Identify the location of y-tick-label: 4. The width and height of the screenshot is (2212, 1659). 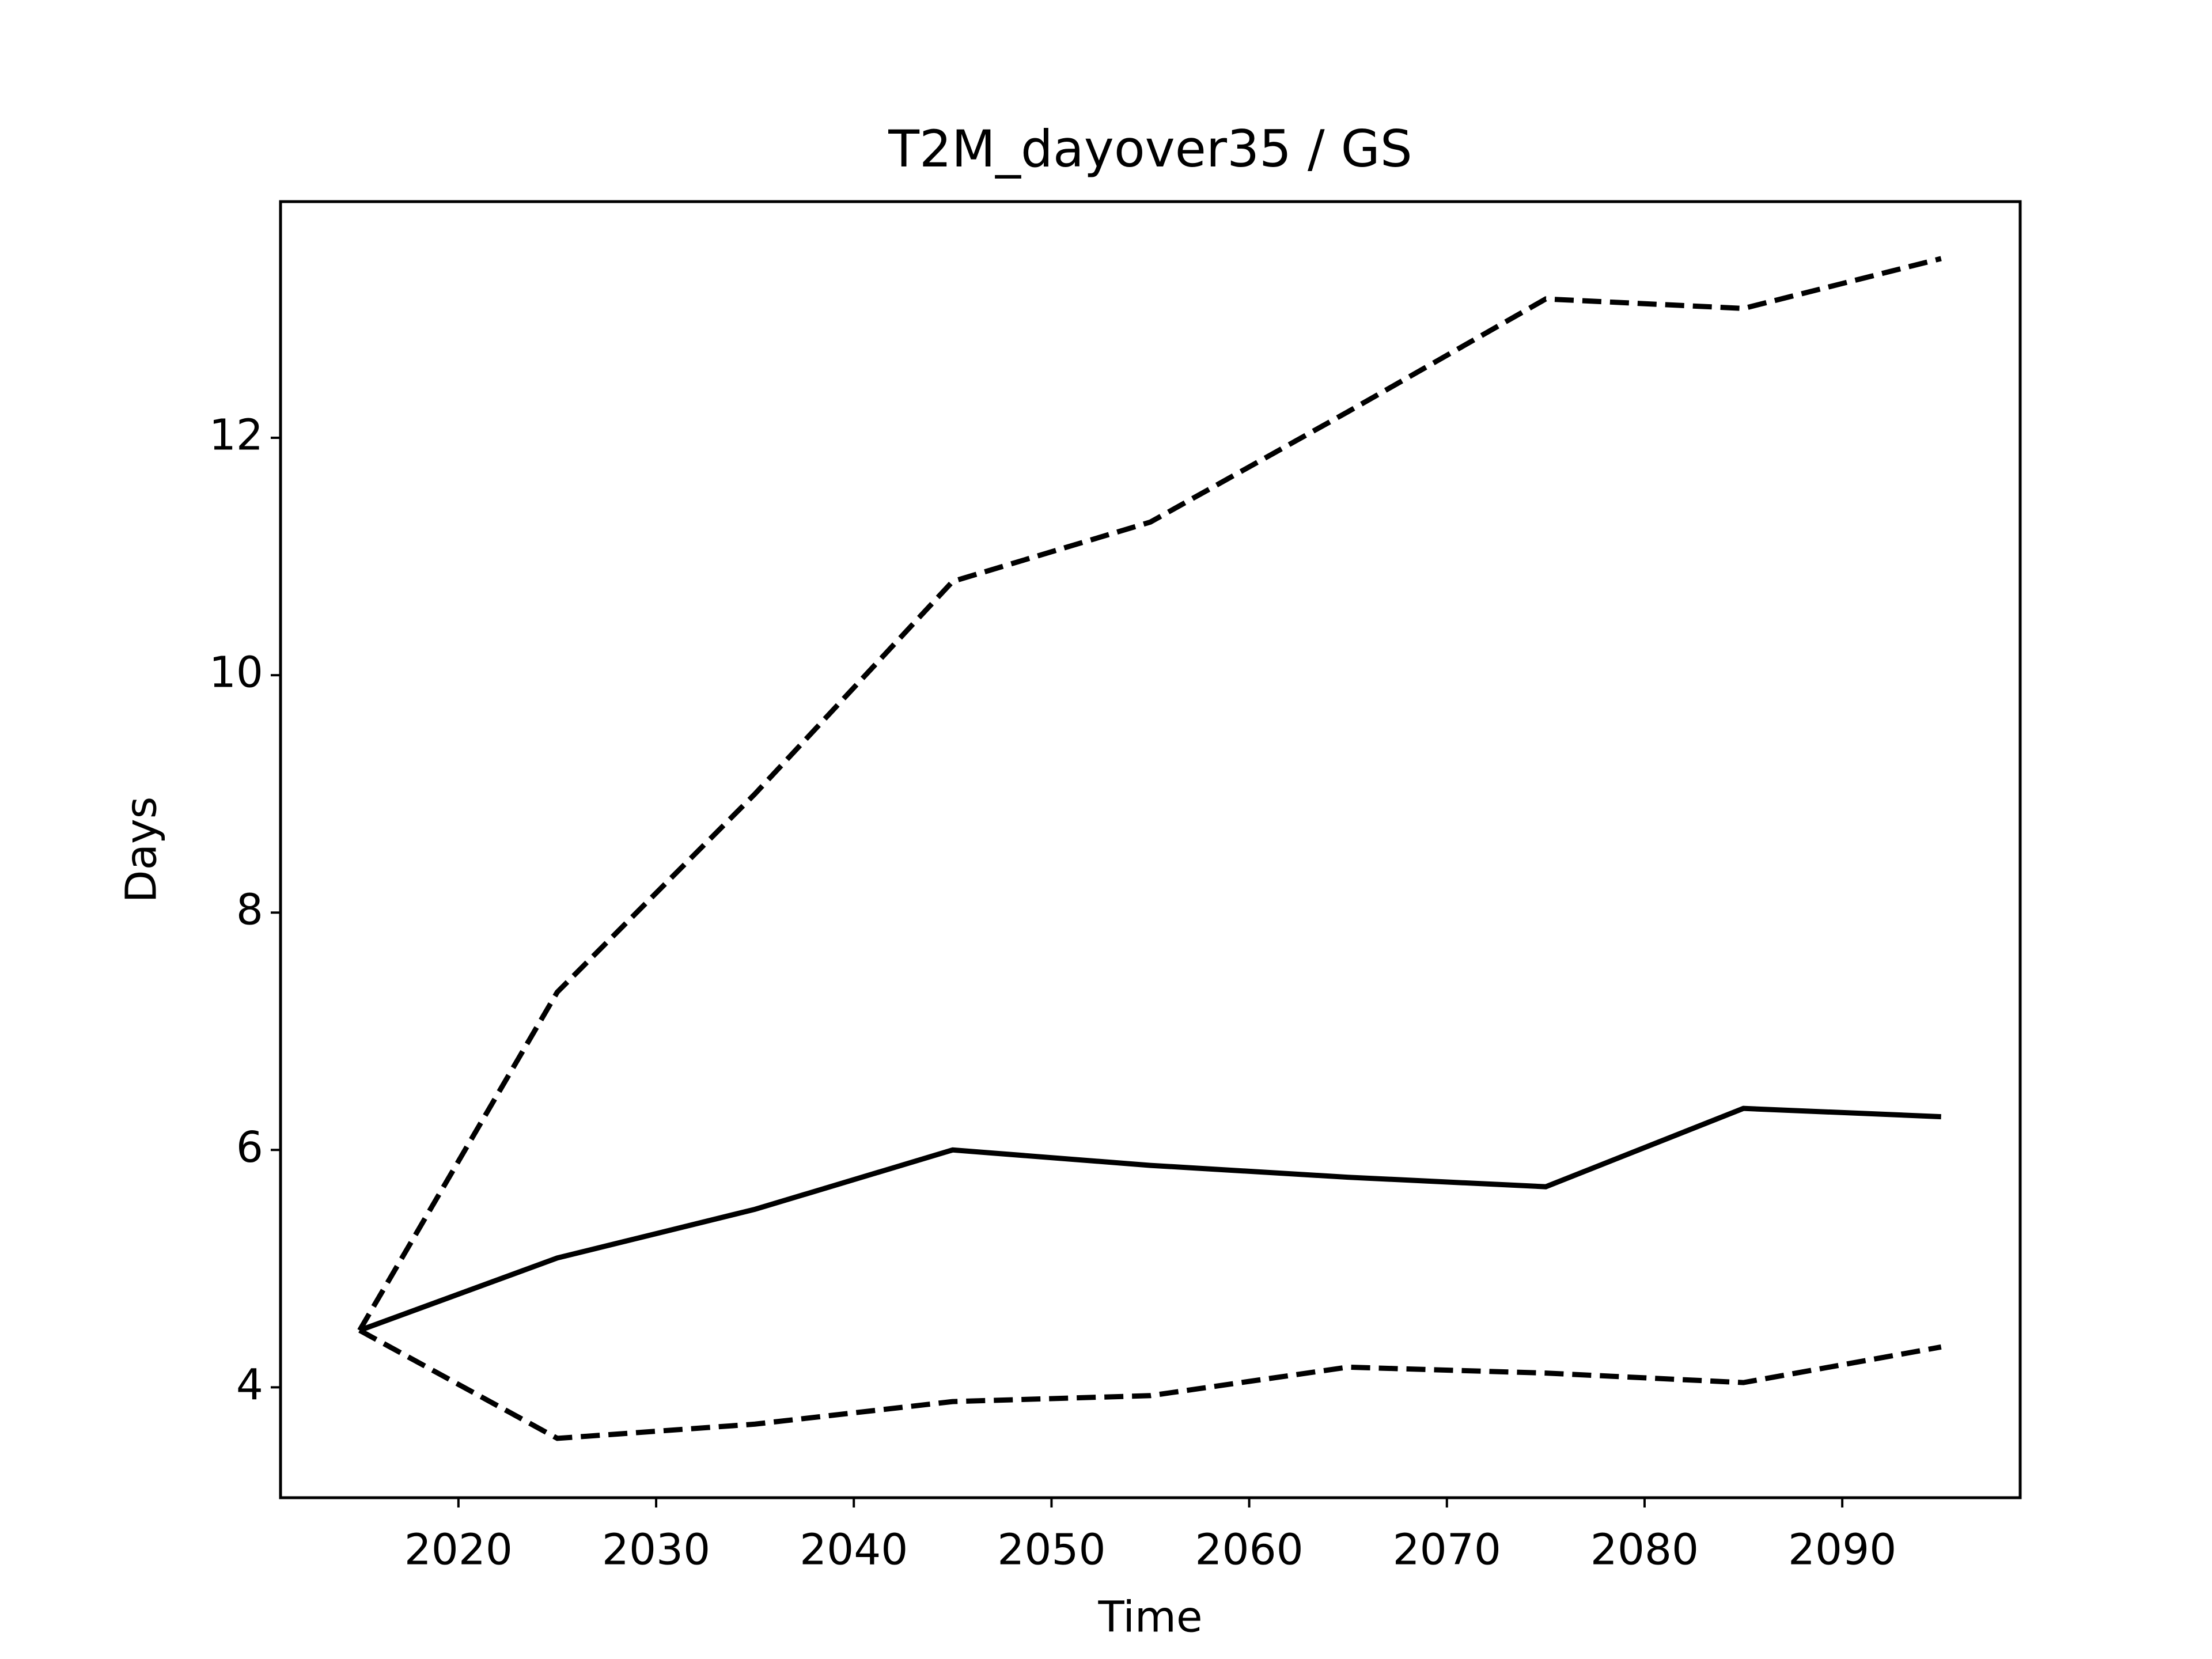
(249, 1385).